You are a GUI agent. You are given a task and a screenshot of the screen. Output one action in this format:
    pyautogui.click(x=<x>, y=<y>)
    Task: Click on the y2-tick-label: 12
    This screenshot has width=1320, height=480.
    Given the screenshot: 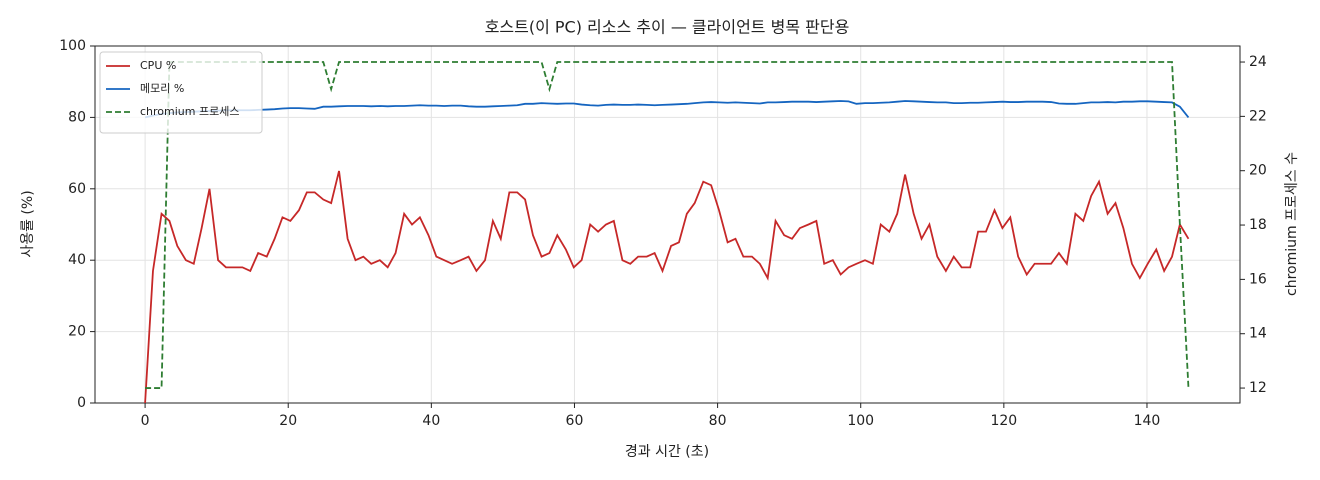 What is the action you would take?
    pyautogui.click(x=1258, y=388)
    